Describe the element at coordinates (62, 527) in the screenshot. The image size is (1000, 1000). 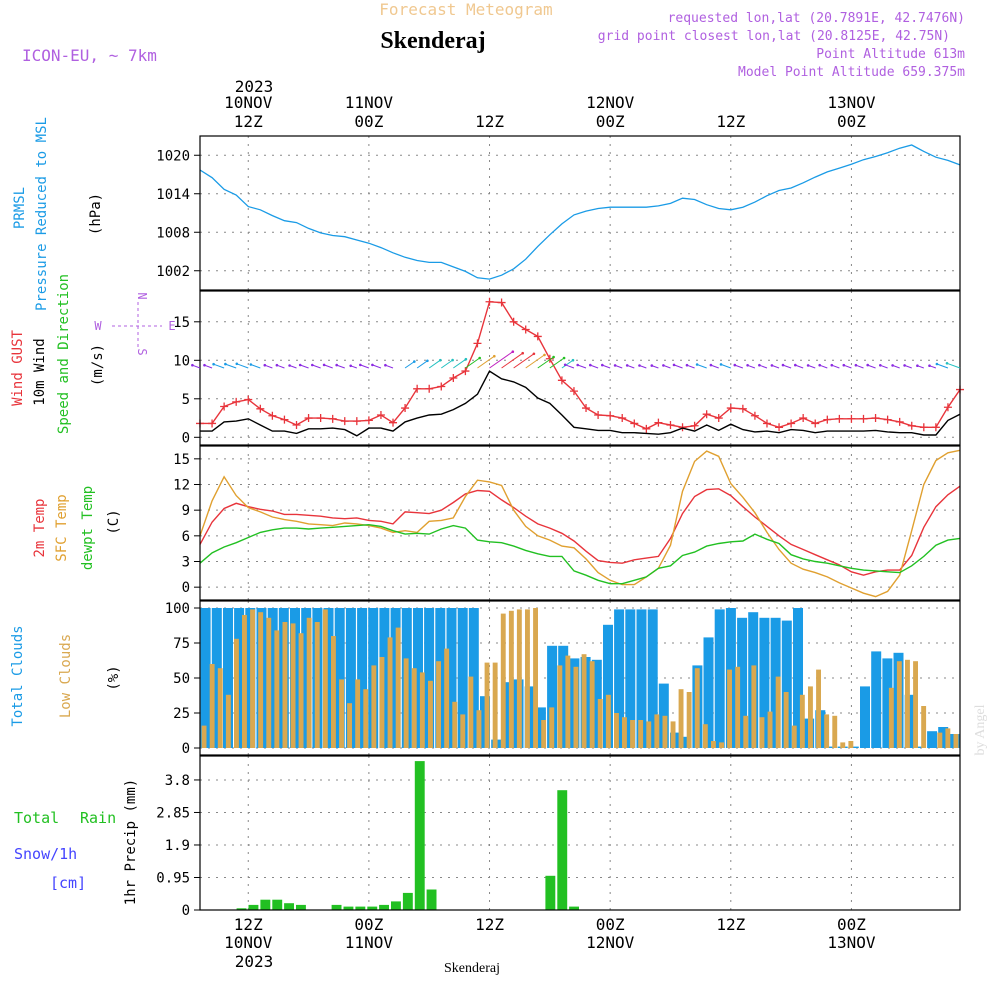
I see `temp-sfc-label: SFC Temp` at that location.